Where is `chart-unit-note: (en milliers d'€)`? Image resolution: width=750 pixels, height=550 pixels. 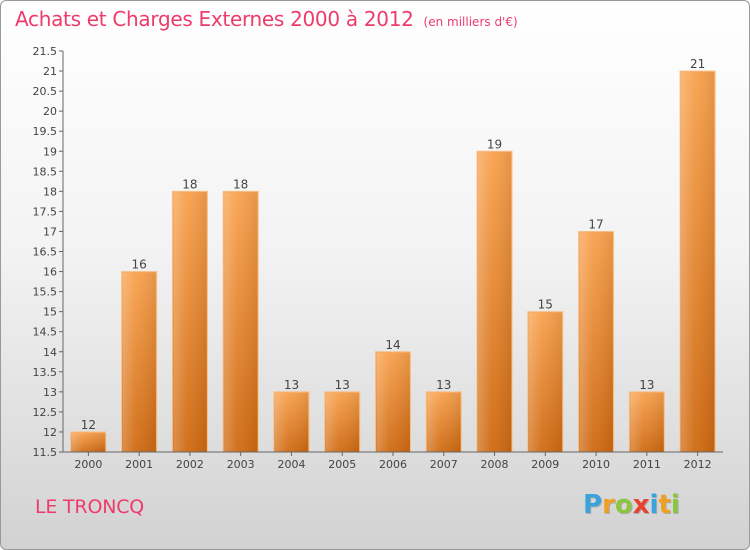 chart-unit-note: (en milliers d'€) is located at coordinates (470, 22).